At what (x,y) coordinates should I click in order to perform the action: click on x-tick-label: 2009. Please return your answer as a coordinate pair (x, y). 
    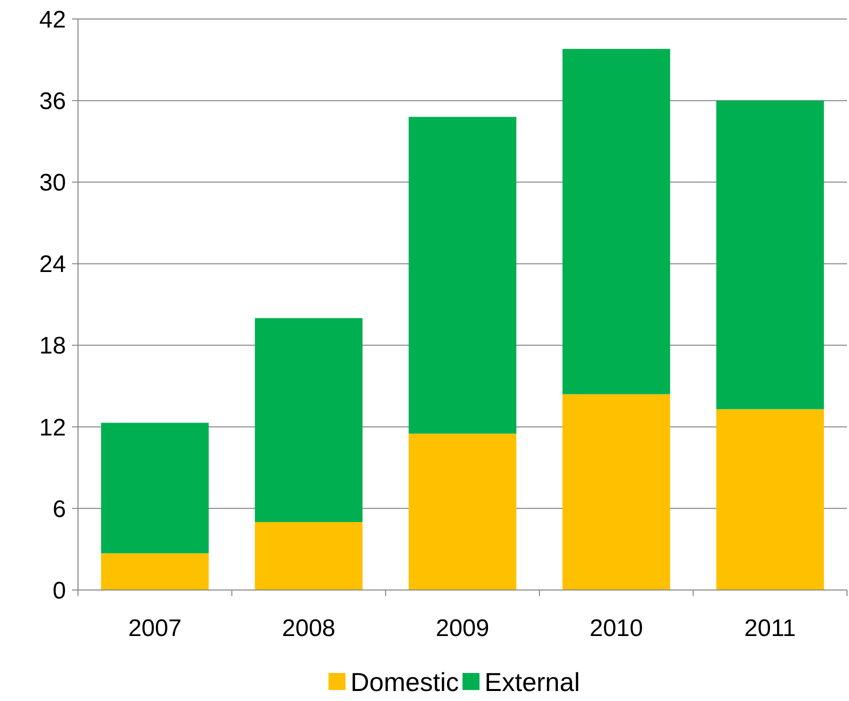
    Looking at the image, I should click on (463, 628).